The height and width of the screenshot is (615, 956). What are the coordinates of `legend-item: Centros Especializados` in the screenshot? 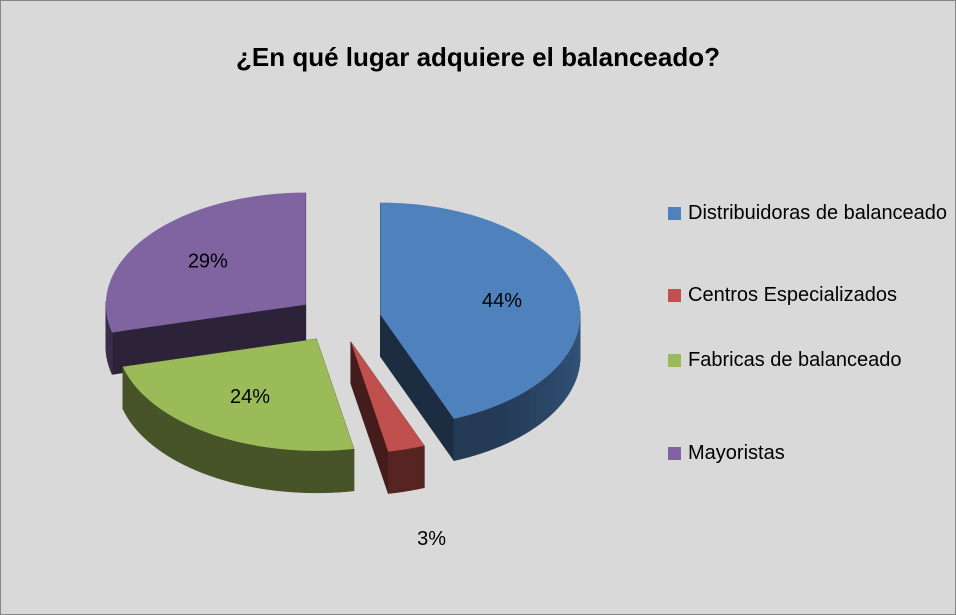 It's located at (810, 295).